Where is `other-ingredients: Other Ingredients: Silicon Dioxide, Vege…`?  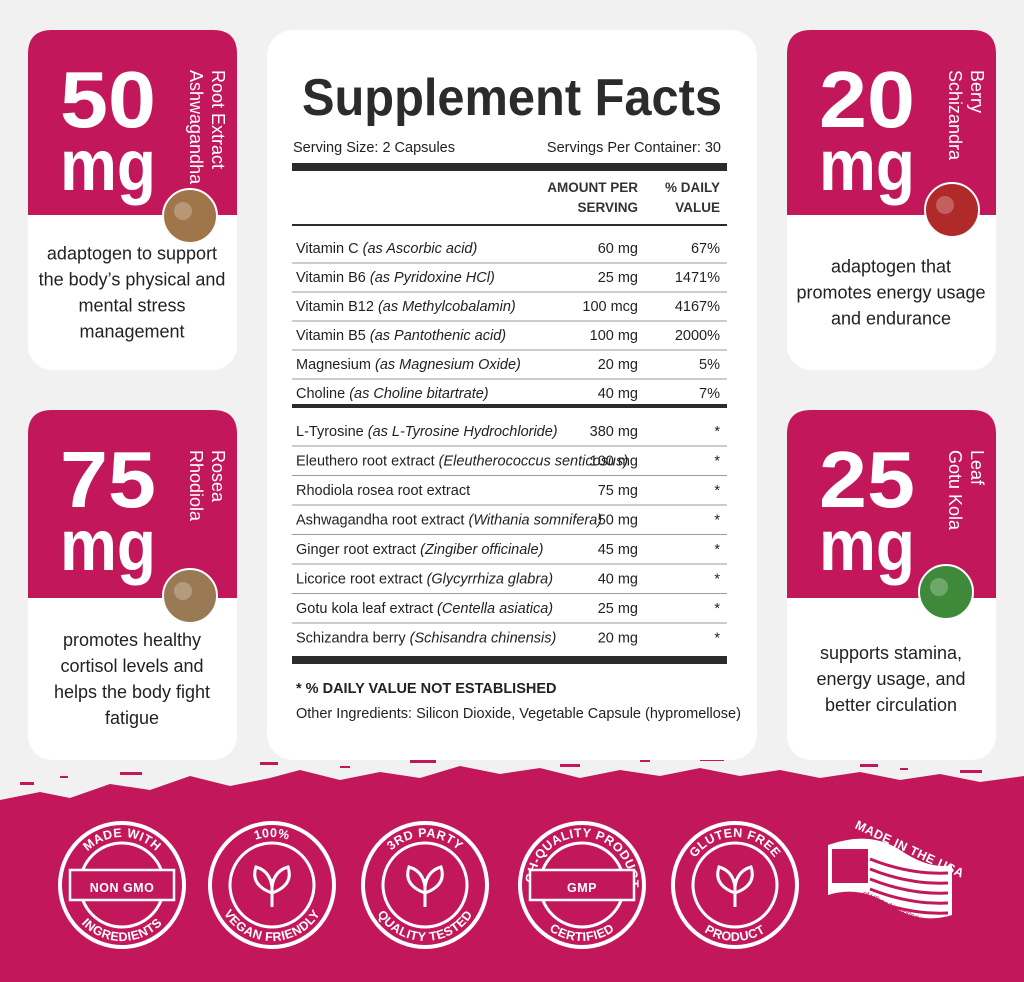 other-ingredients: Other Ingredients: Silicon Dioxide, Vege… is located at coordinates (518, 714).